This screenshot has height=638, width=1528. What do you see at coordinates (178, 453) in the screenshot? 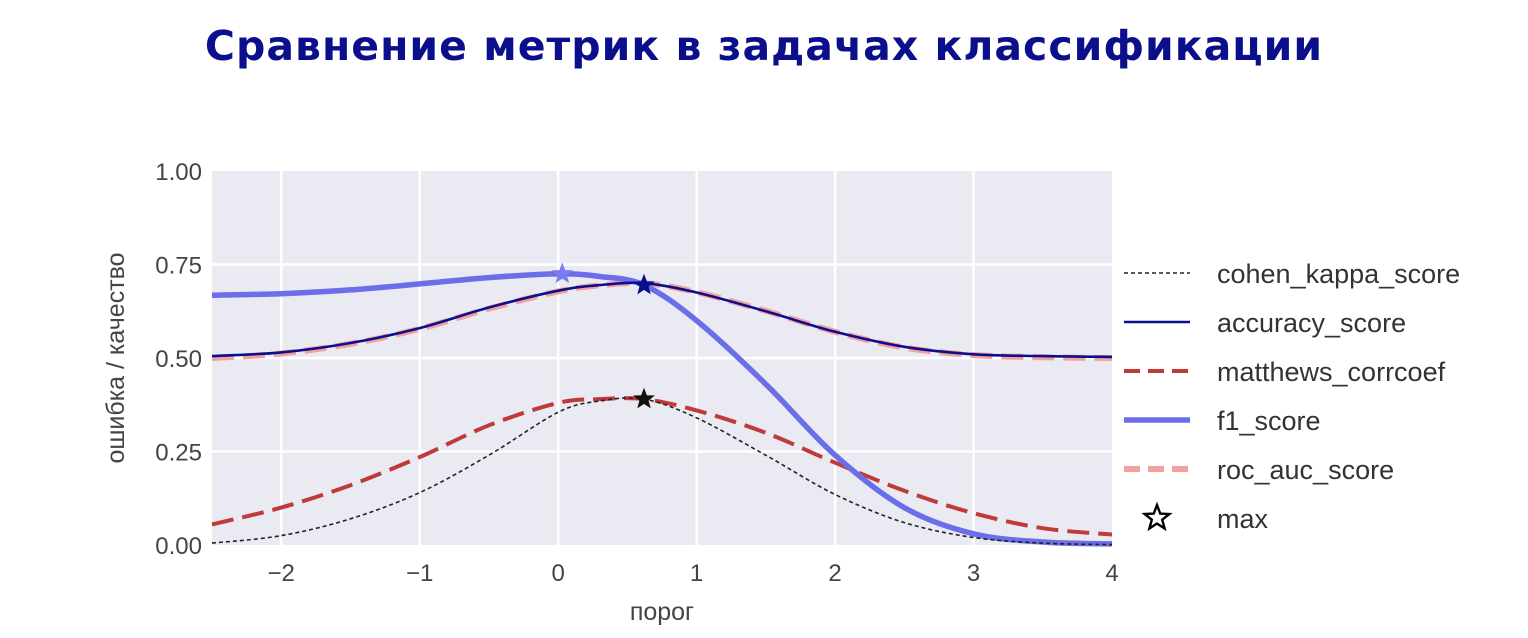
I see `y-tick-label: 0.25` at bounding box center [178, 453].